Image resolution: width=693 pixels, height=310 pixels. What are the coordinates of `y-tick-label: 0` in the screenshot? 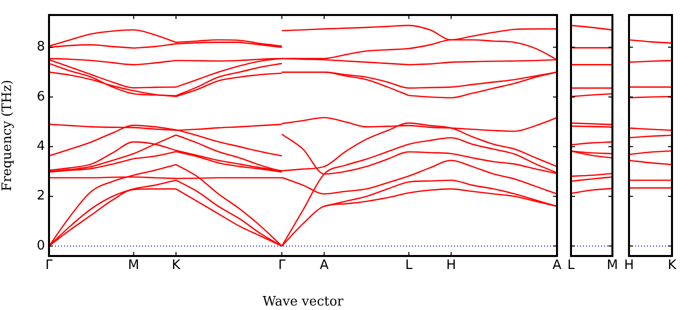 It's located at (40, 246).